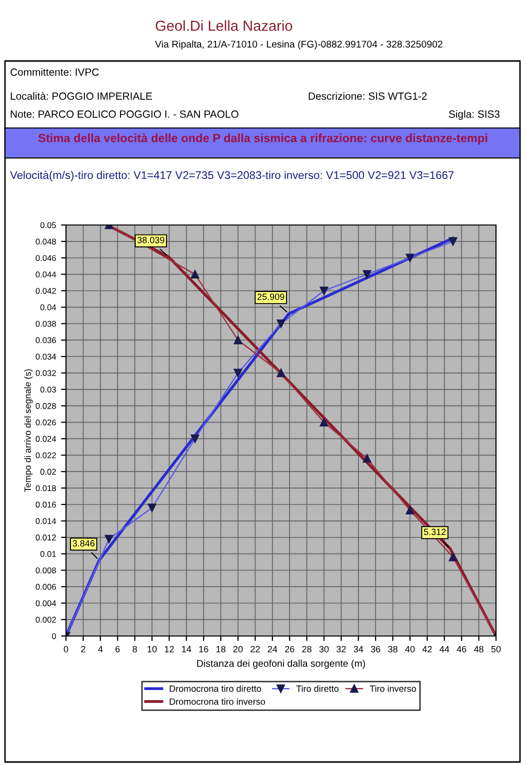 The height and width of the screenshot is (765, 526). I want to click on y-tick-label: 0.006, so click(46, 587).